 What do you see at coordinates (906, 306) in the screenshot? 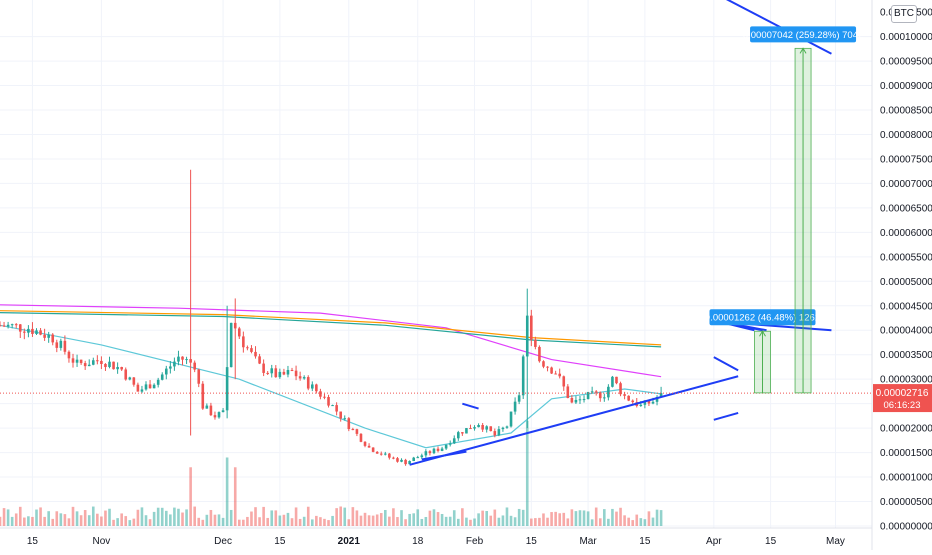
I see `price-axis-label: 0.00004500` at bounding box center [906, 306].